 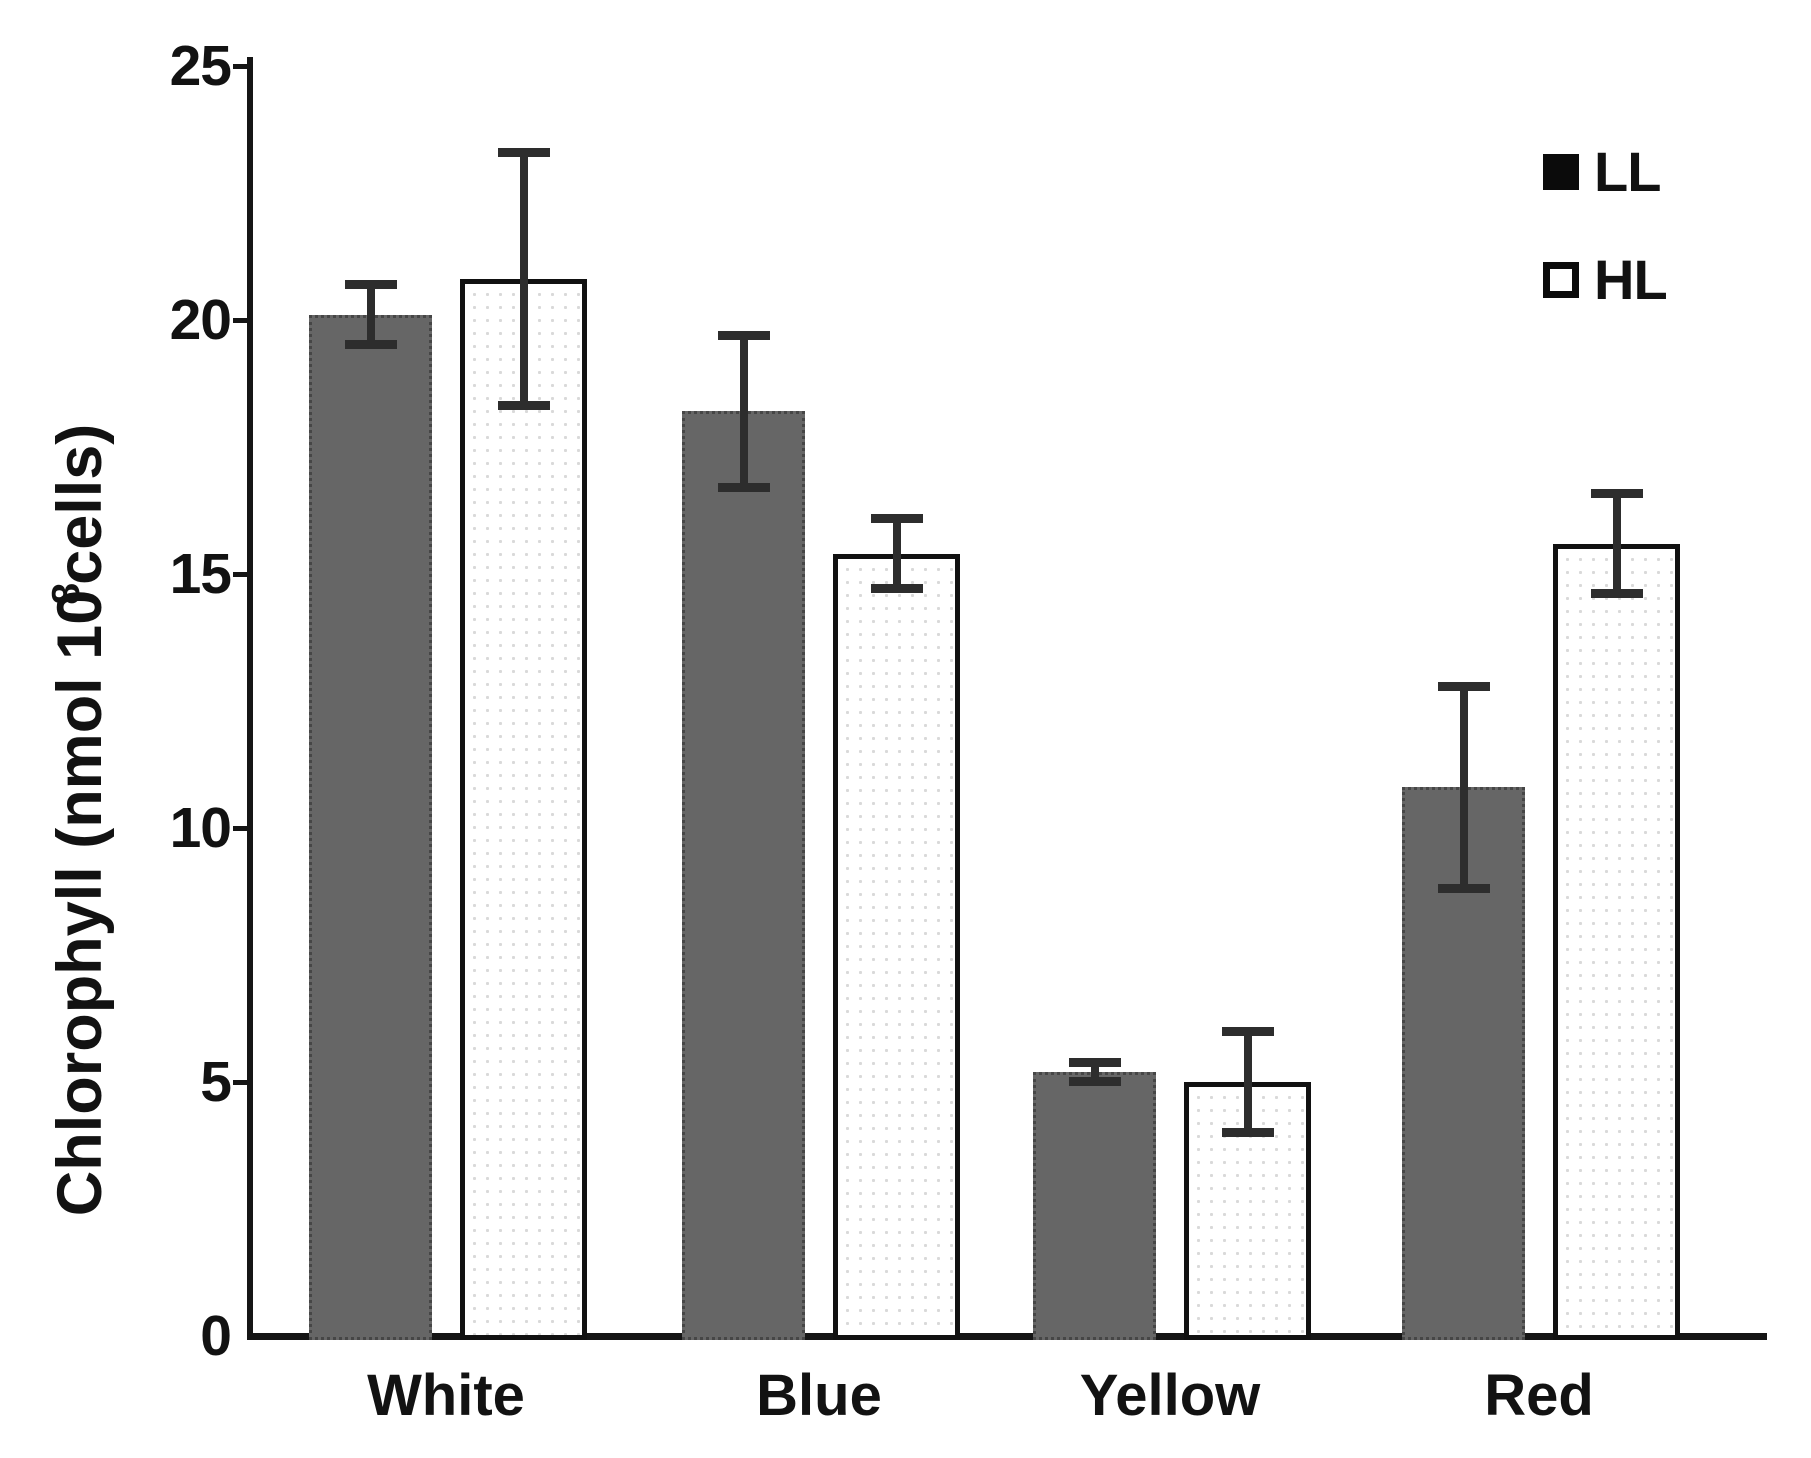 I want to click on legend-label-hl: HL, so click(x=1631, y=279).